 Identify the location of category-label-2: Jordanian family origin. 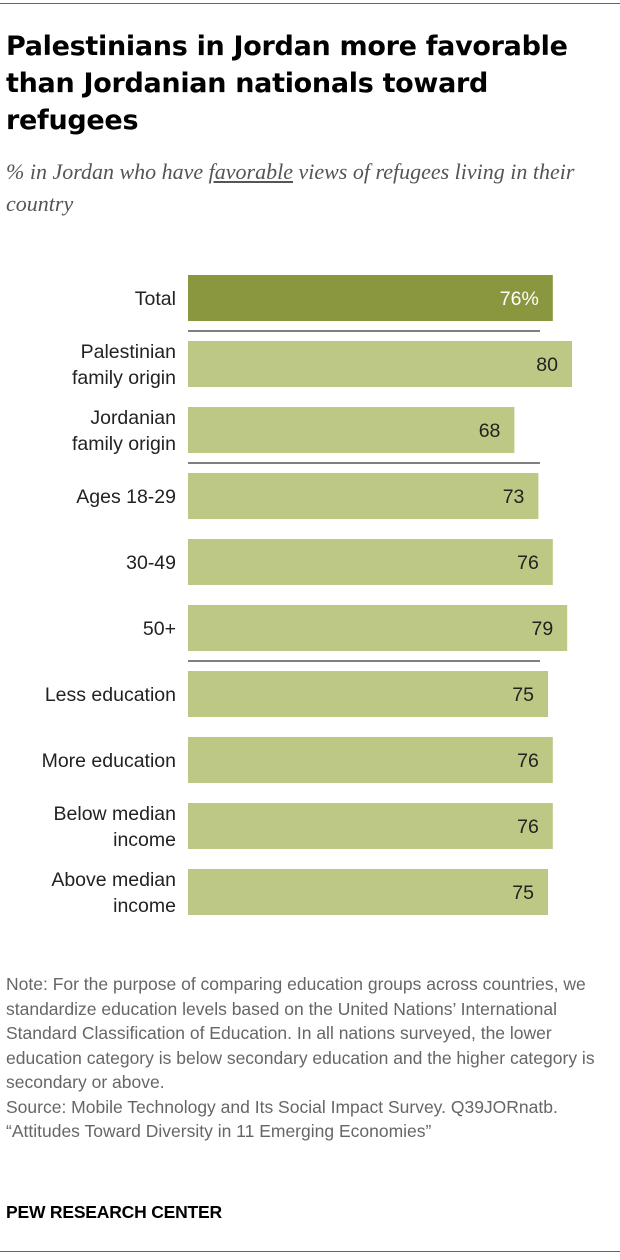
(124, 431).